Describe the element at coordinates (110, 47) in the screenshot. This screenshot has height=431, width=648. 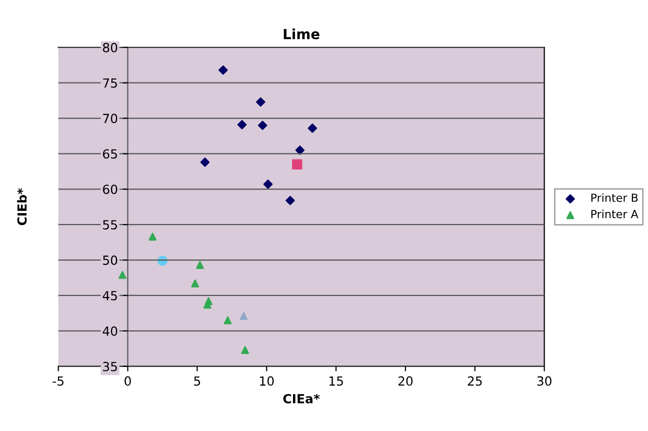
I see `y-tick-label: 80` at that location.